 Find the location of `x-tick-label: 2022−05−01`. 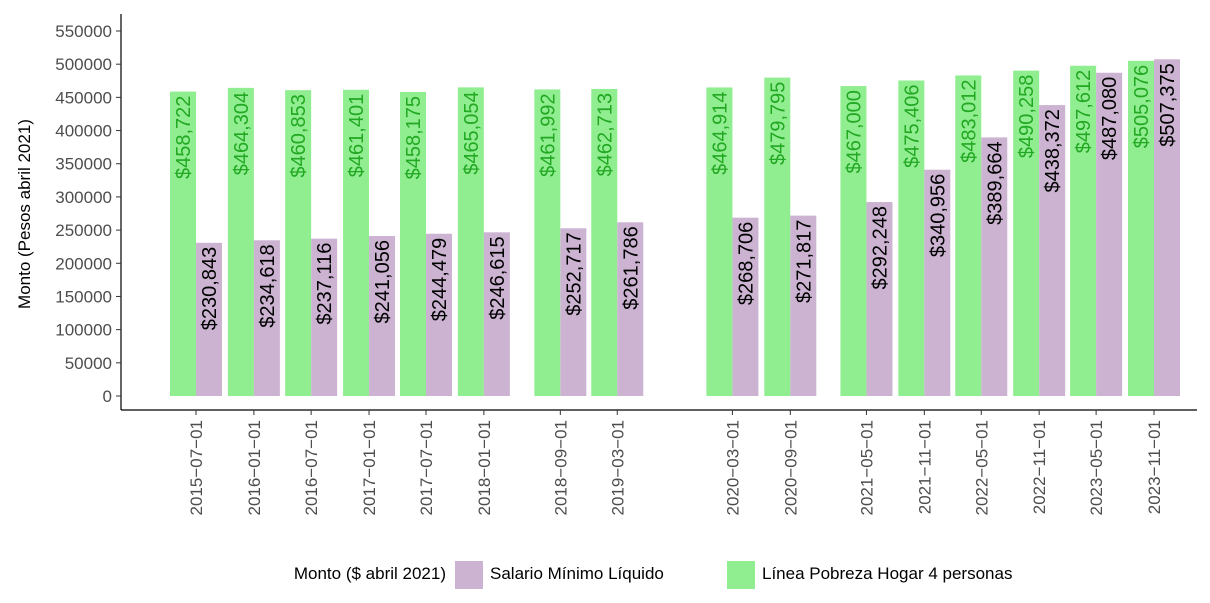

x-tick-label: 2022−05−01 is located at coordinates (981, 468).